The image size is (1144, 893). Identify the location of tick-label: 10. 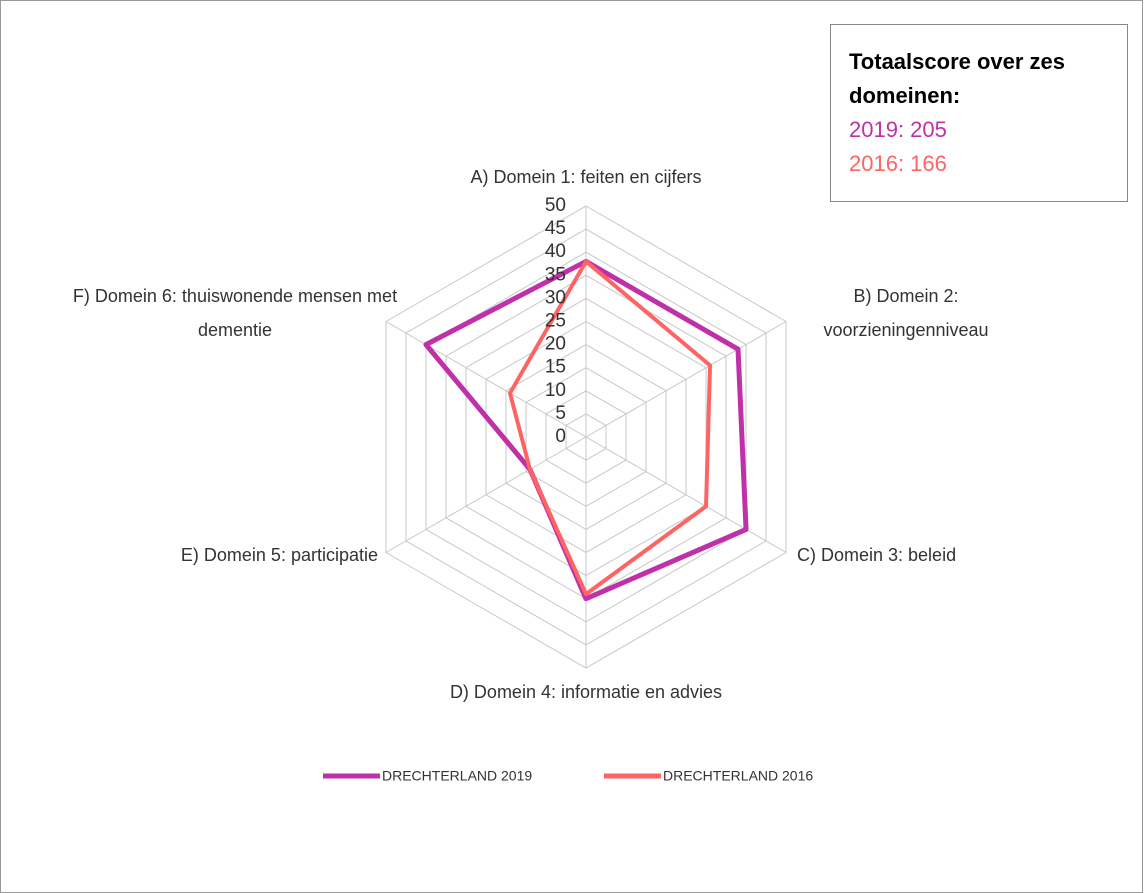
(555, 390).